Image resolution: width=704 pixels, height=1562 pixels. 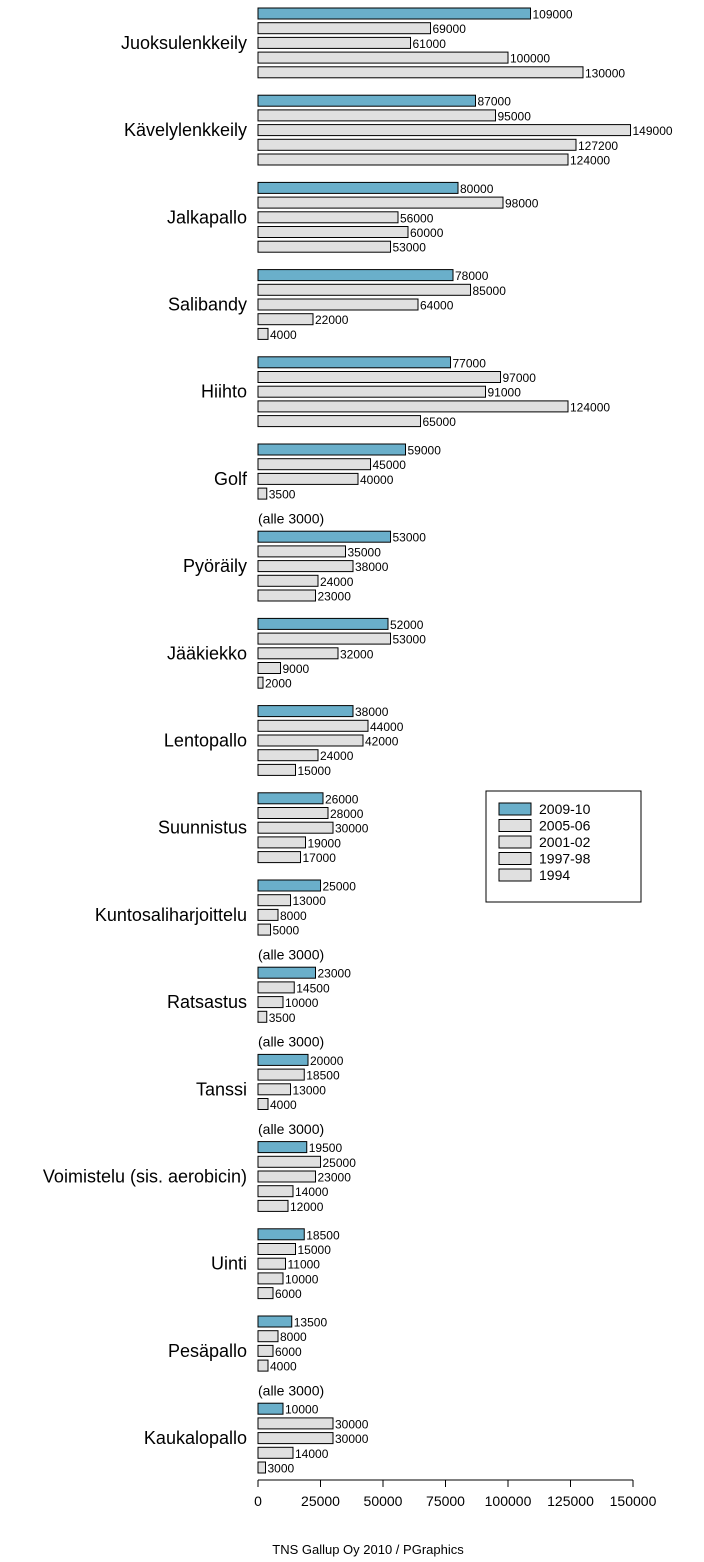 I want to click on value-label: 65000, so click(x=440, y=422).